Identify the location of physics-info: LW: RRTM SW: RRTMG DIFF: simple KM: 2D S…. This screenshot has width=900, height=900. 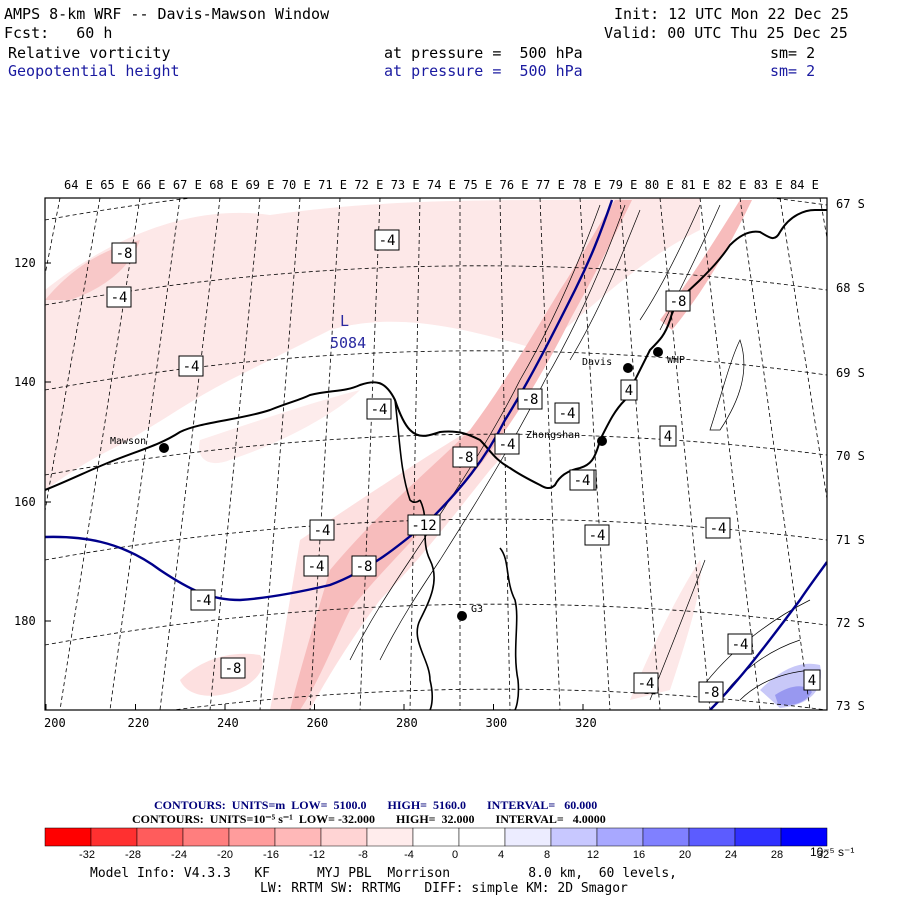
(444, 888).